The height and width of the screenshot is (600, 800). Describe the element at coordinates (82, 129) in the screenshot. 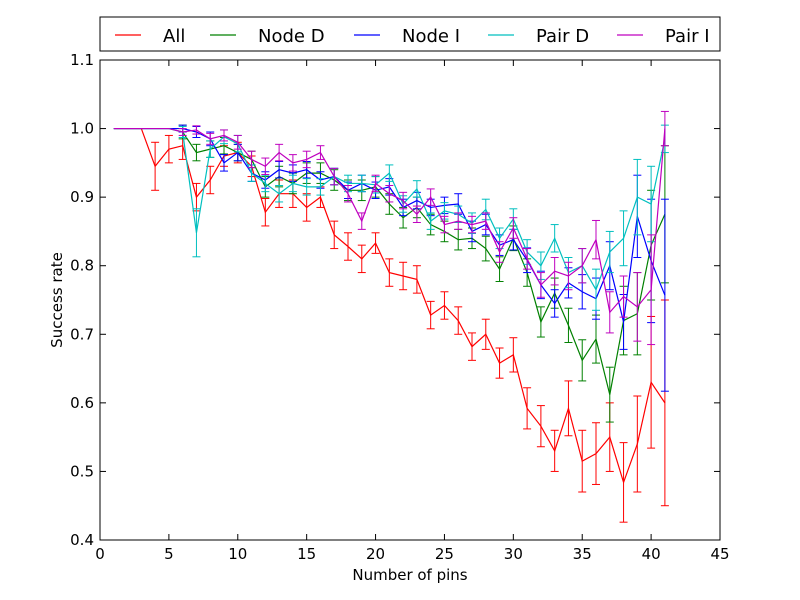

I see `y-tick-label: 1.0` at that location.